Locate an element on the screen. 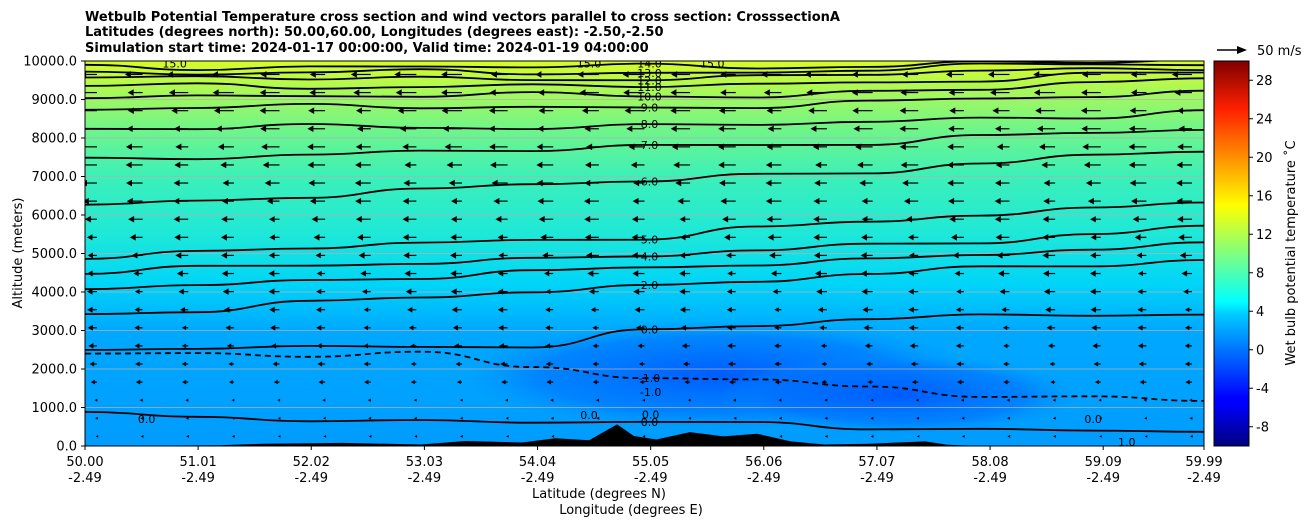 Image resolution: width=1311 pixels, height=526 pixels. colorbar-tick-label: 16 is located at coordinates (1264, 196).